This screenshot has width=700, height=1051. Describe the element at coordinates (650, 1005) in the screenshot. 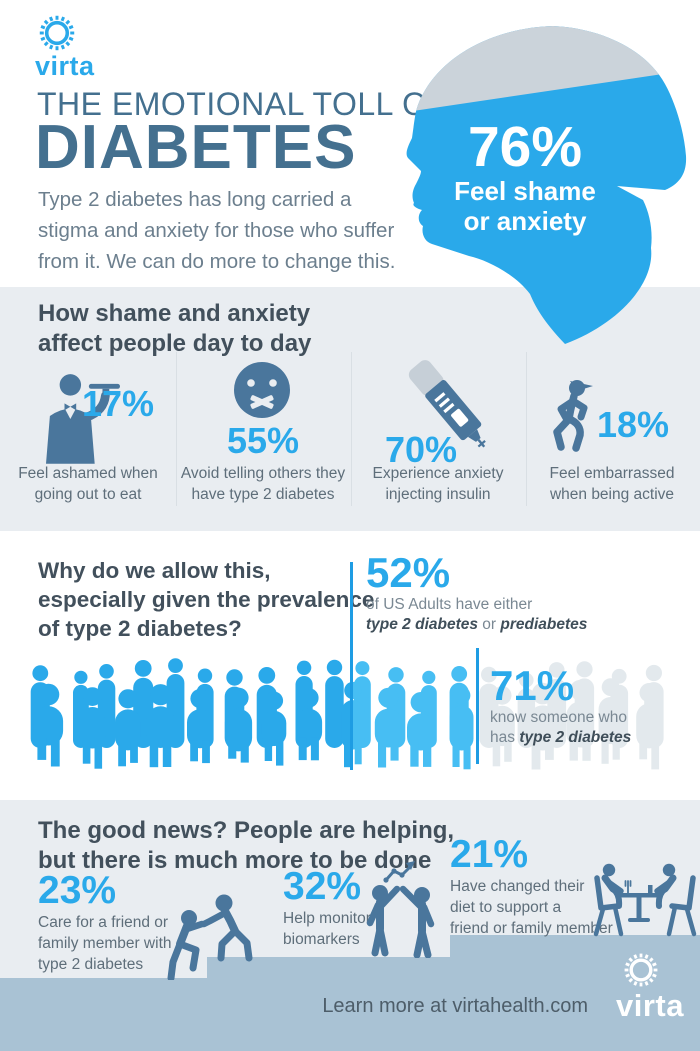

I see `virta-footer-wordmark: virta` at that location.